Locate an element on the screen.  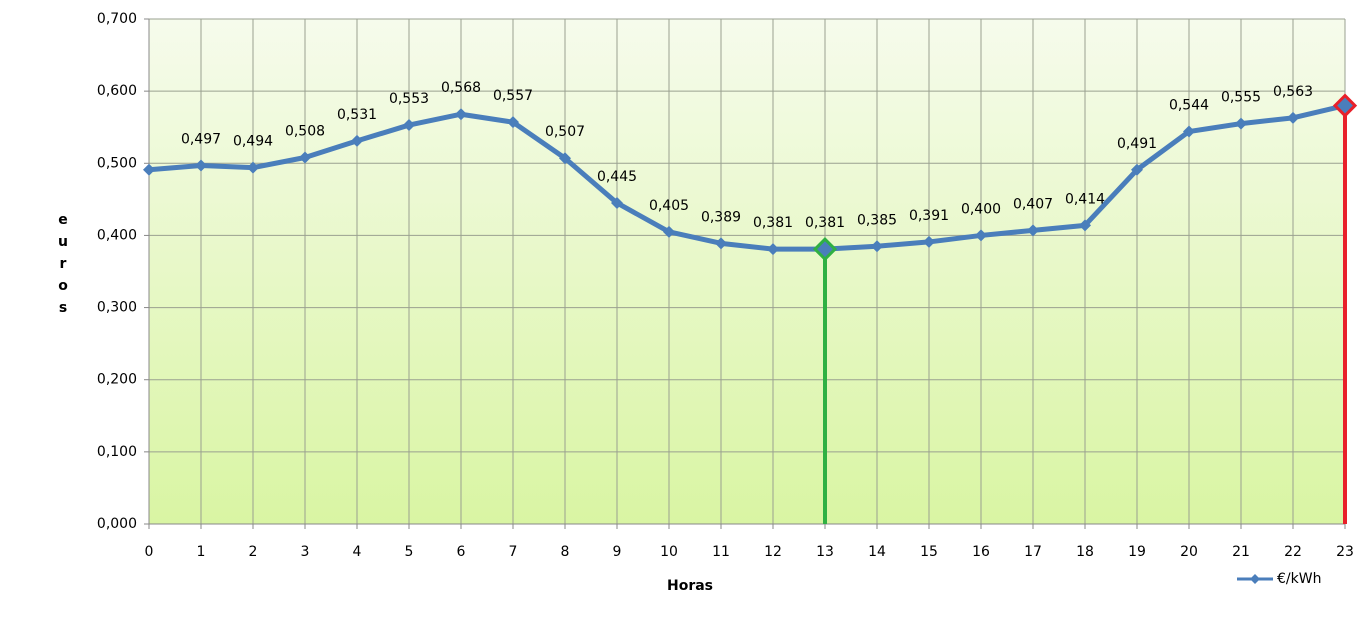
data-label: 0,445 is located at coordinates (617, 177).